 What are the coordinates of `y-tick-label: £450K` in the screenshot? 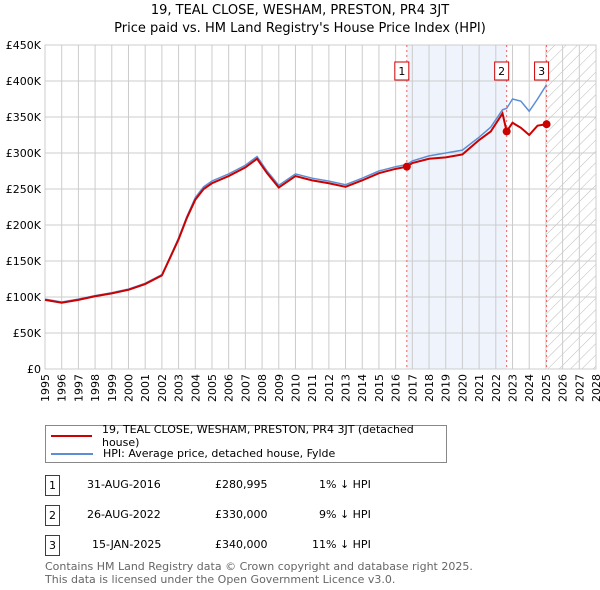 It's located at (24, 45).